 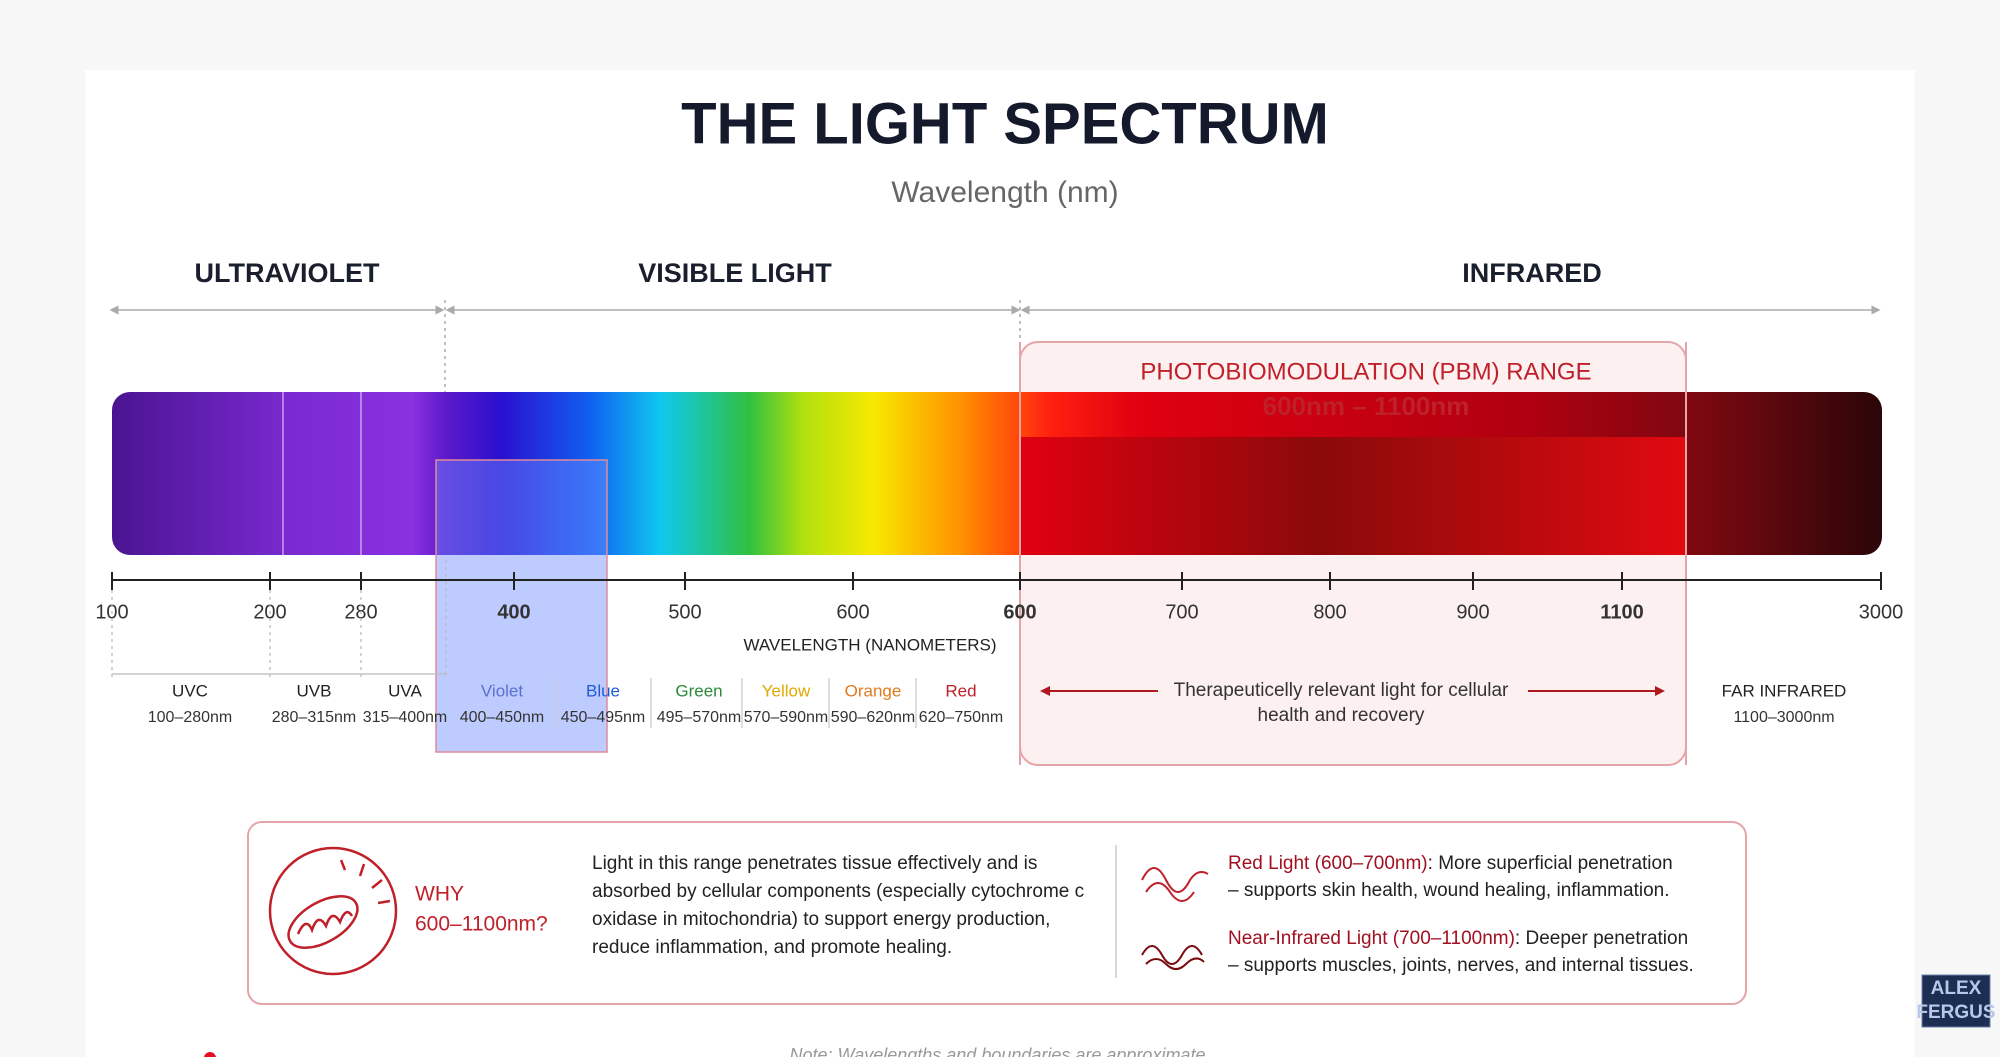 I want to click on why: 600–1100nm?, so click(x=481, y=924).